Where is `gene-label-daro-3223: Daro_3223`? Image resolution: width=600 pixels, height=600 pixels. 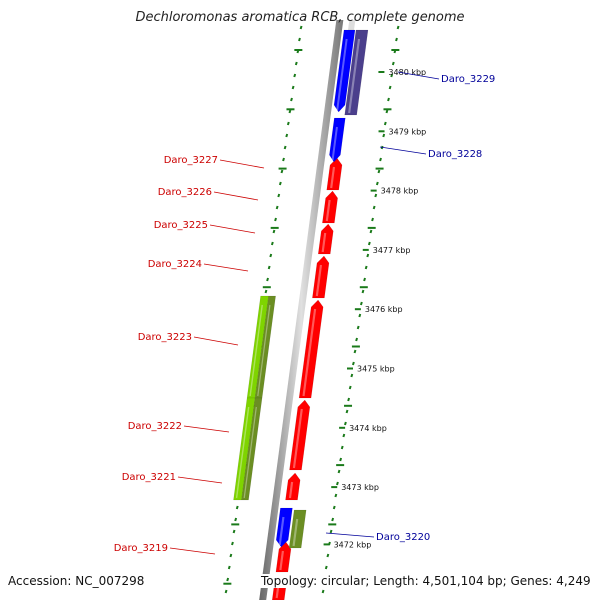
gene-label-daro-3223: Daro_3223 is located at coordinates (165, 337).